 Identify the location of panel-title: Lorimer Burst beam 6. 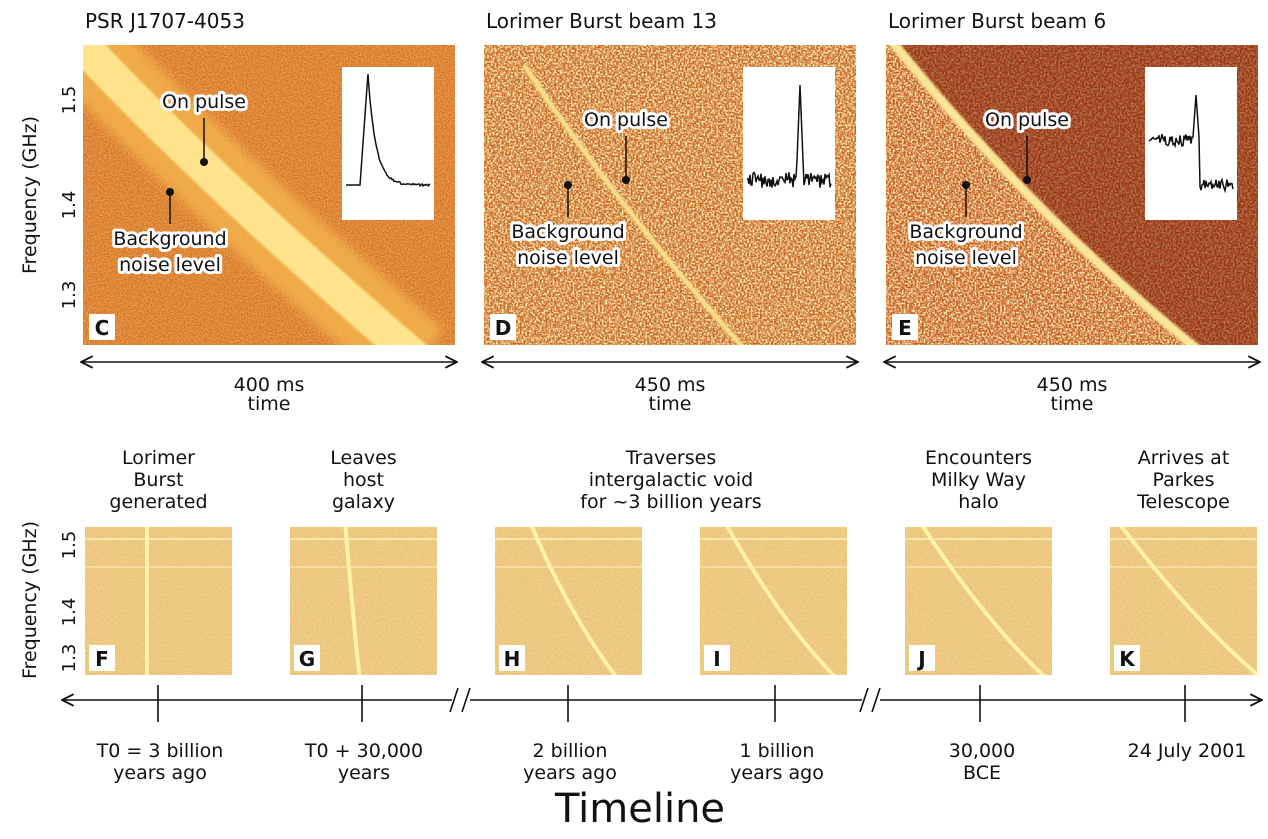
(997, 21).